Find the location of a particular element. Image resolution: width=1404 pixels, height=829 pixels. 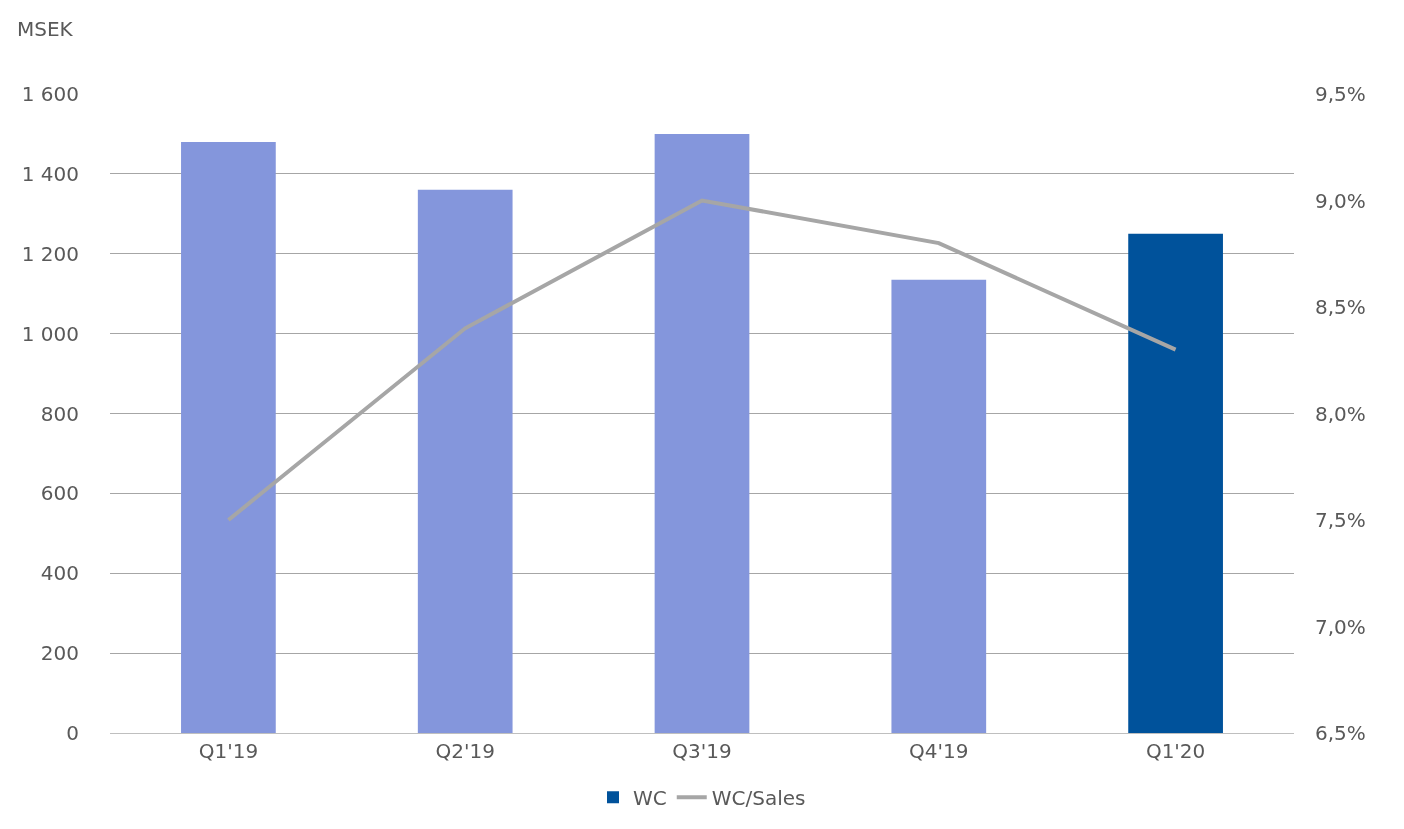

x-tick-label: Q1'19 is located at coordinates (228, 751).